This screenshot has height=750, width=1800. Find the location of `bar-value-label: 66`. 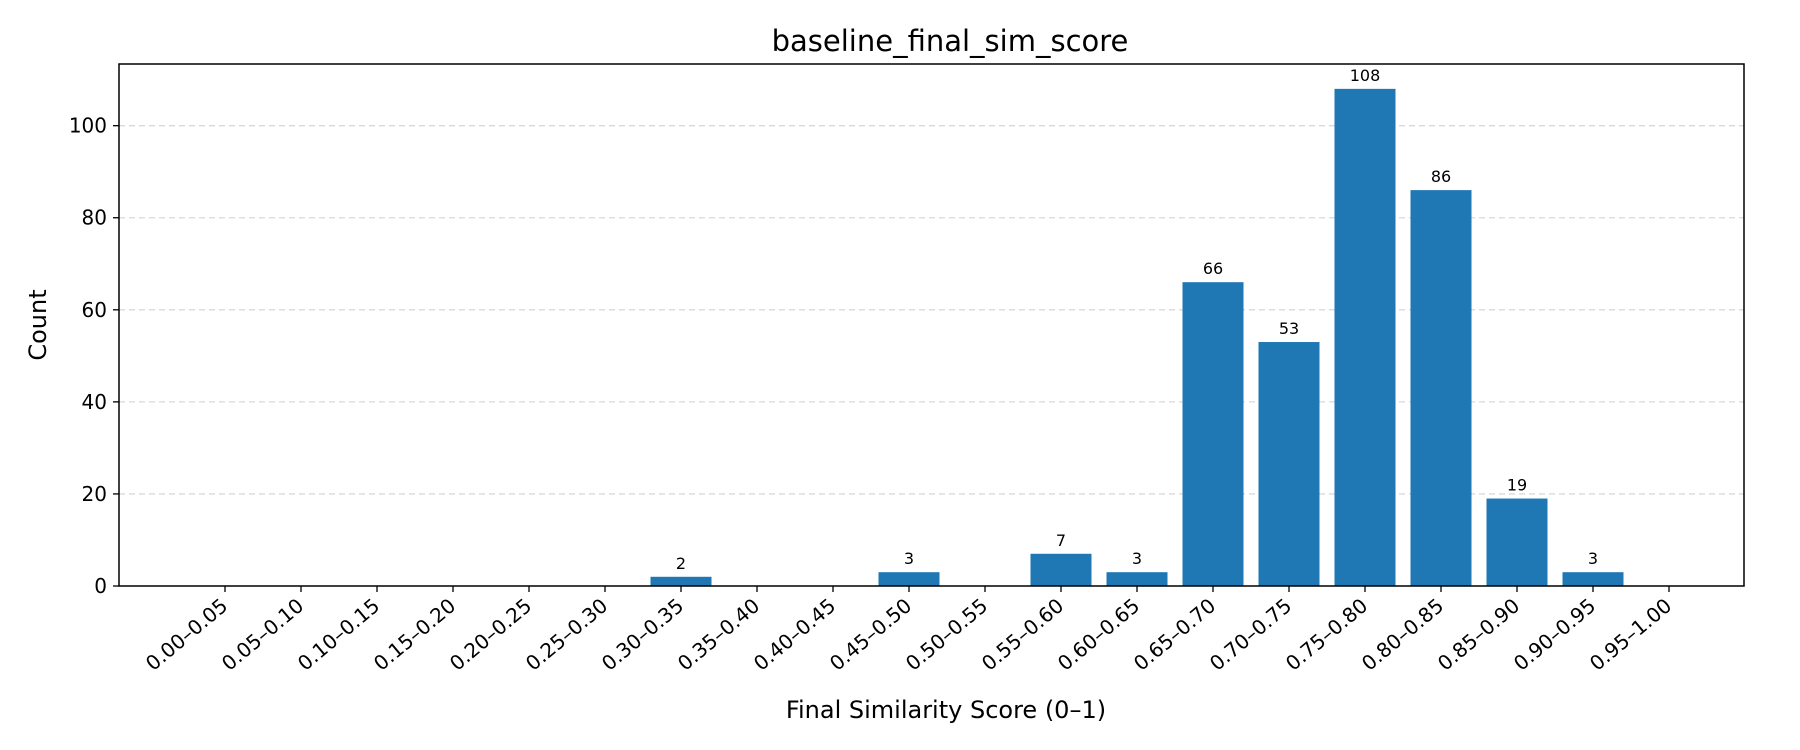

bar-value-label: 66 is located at coordinates (1213, 268).